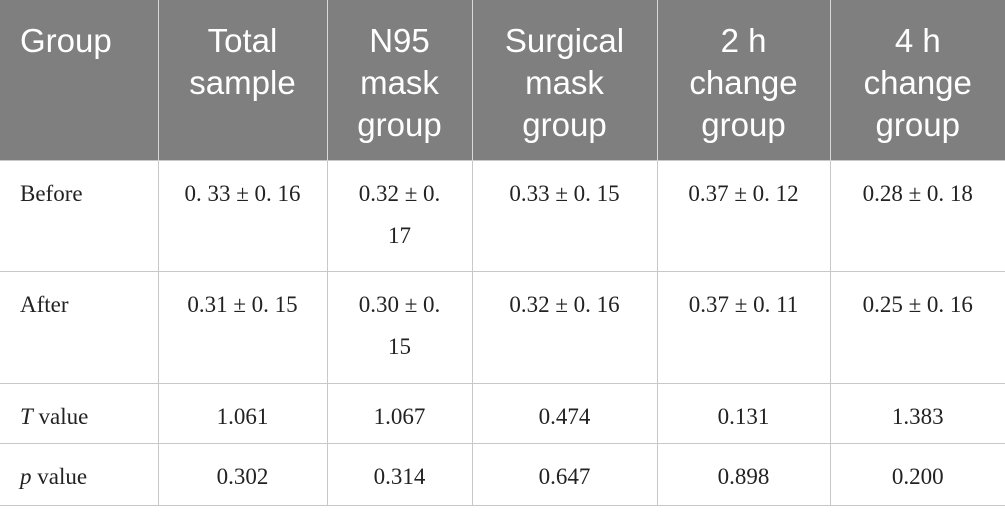 Image resolution: width=1005 pixels, height=520 pixels. What do you see at coordinates (399, 413) in the screenshot?
I see `data-cell: 1.067` at bounding box center [399, 413].